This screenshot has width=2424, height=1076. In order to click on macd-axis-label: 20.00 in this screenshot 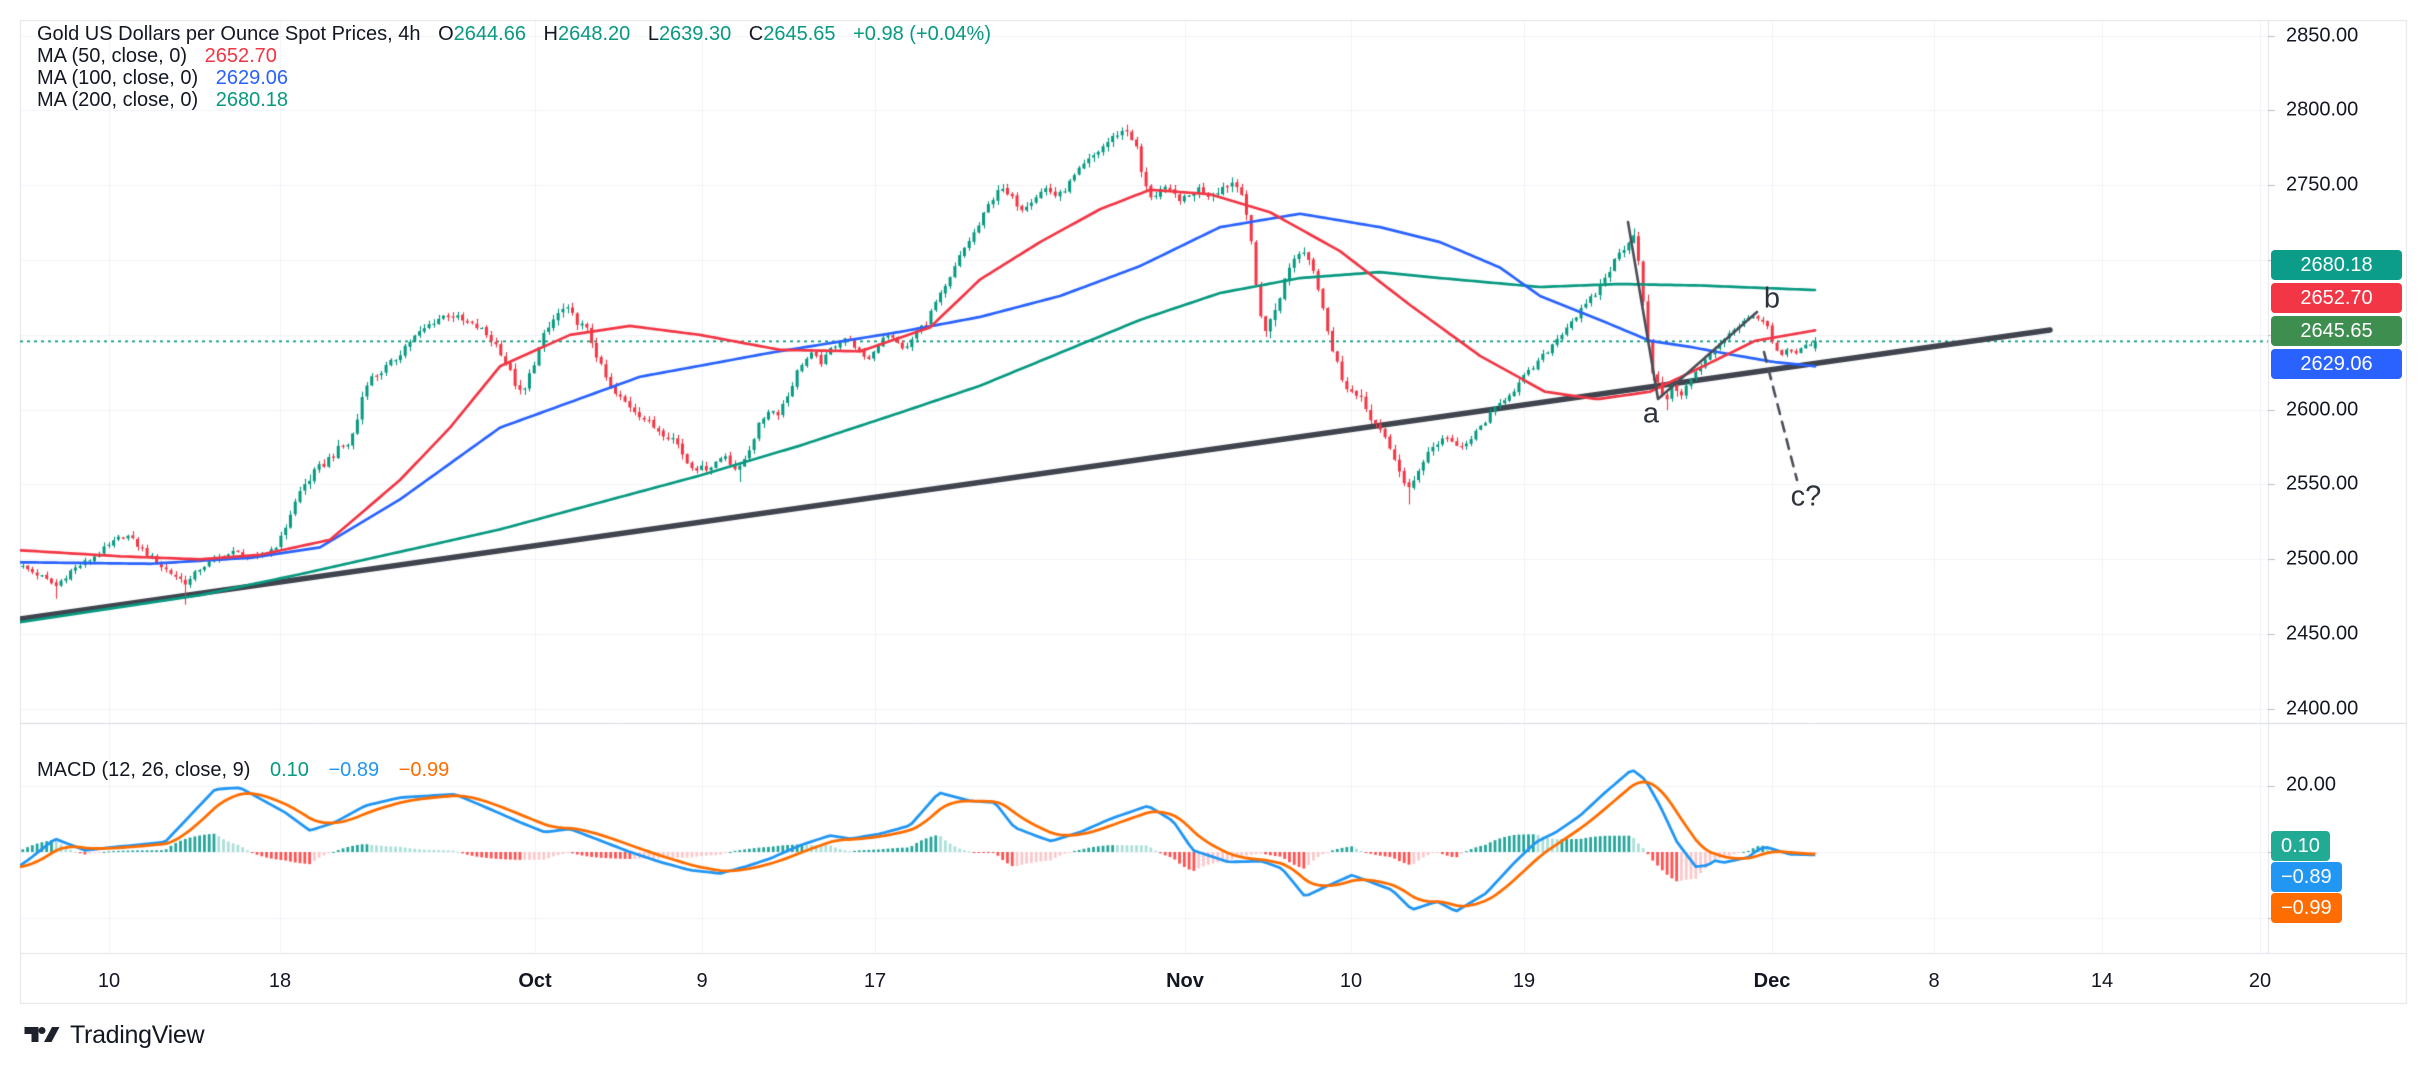, I will do `click(2311, 784)`.